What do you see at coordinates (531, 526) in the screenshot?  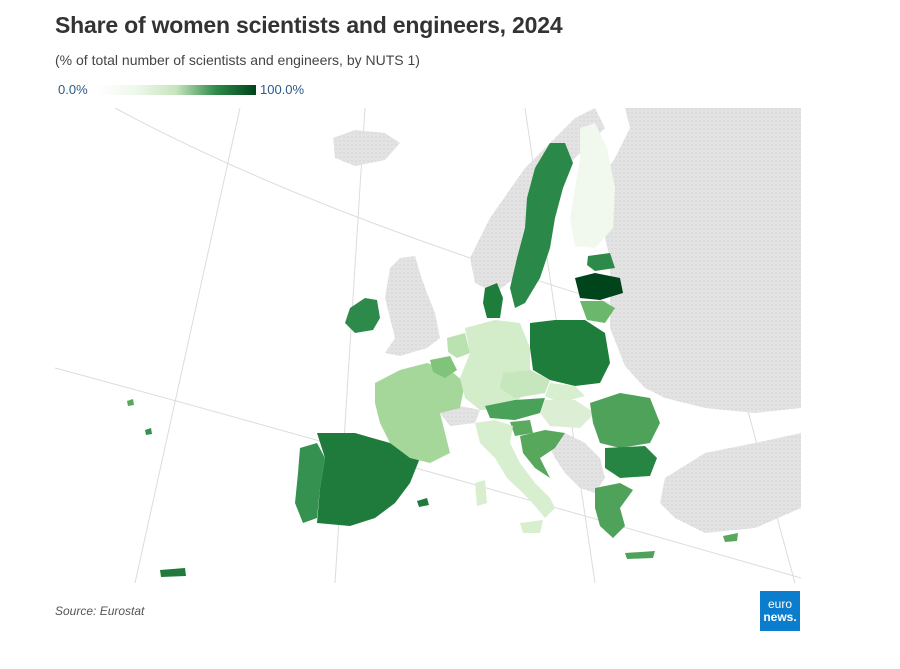 I see `region-sicily` at bounding box center [531, 526].